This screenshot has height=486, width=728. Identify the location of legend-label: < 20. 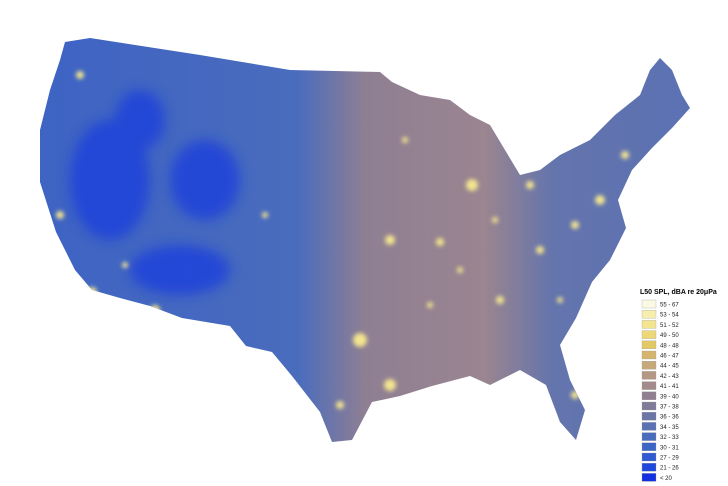
(666, 479).